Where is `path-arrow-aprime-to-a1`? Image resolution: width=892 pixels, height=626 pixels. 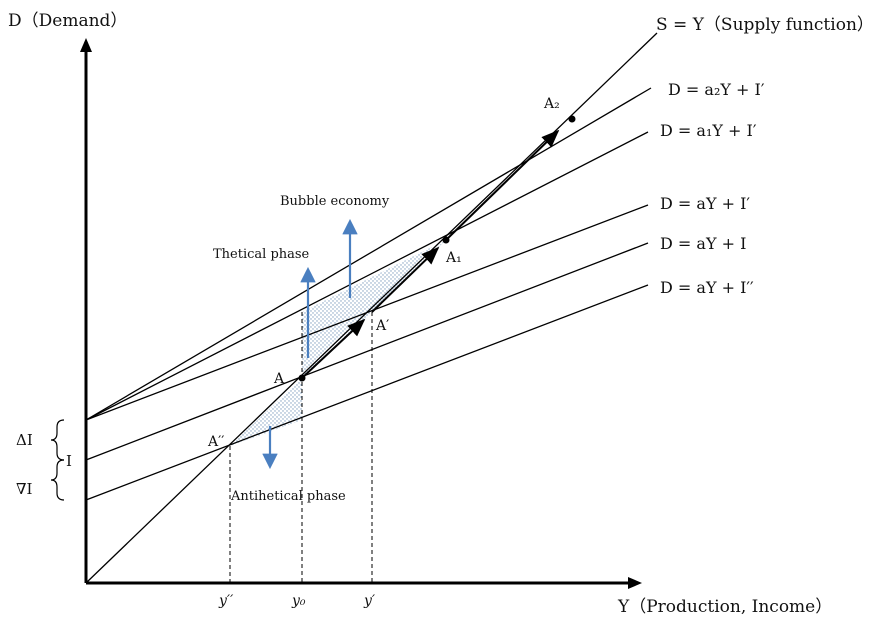
path-arrow-aprime-to-a1 is located at coordinates (405, 279).